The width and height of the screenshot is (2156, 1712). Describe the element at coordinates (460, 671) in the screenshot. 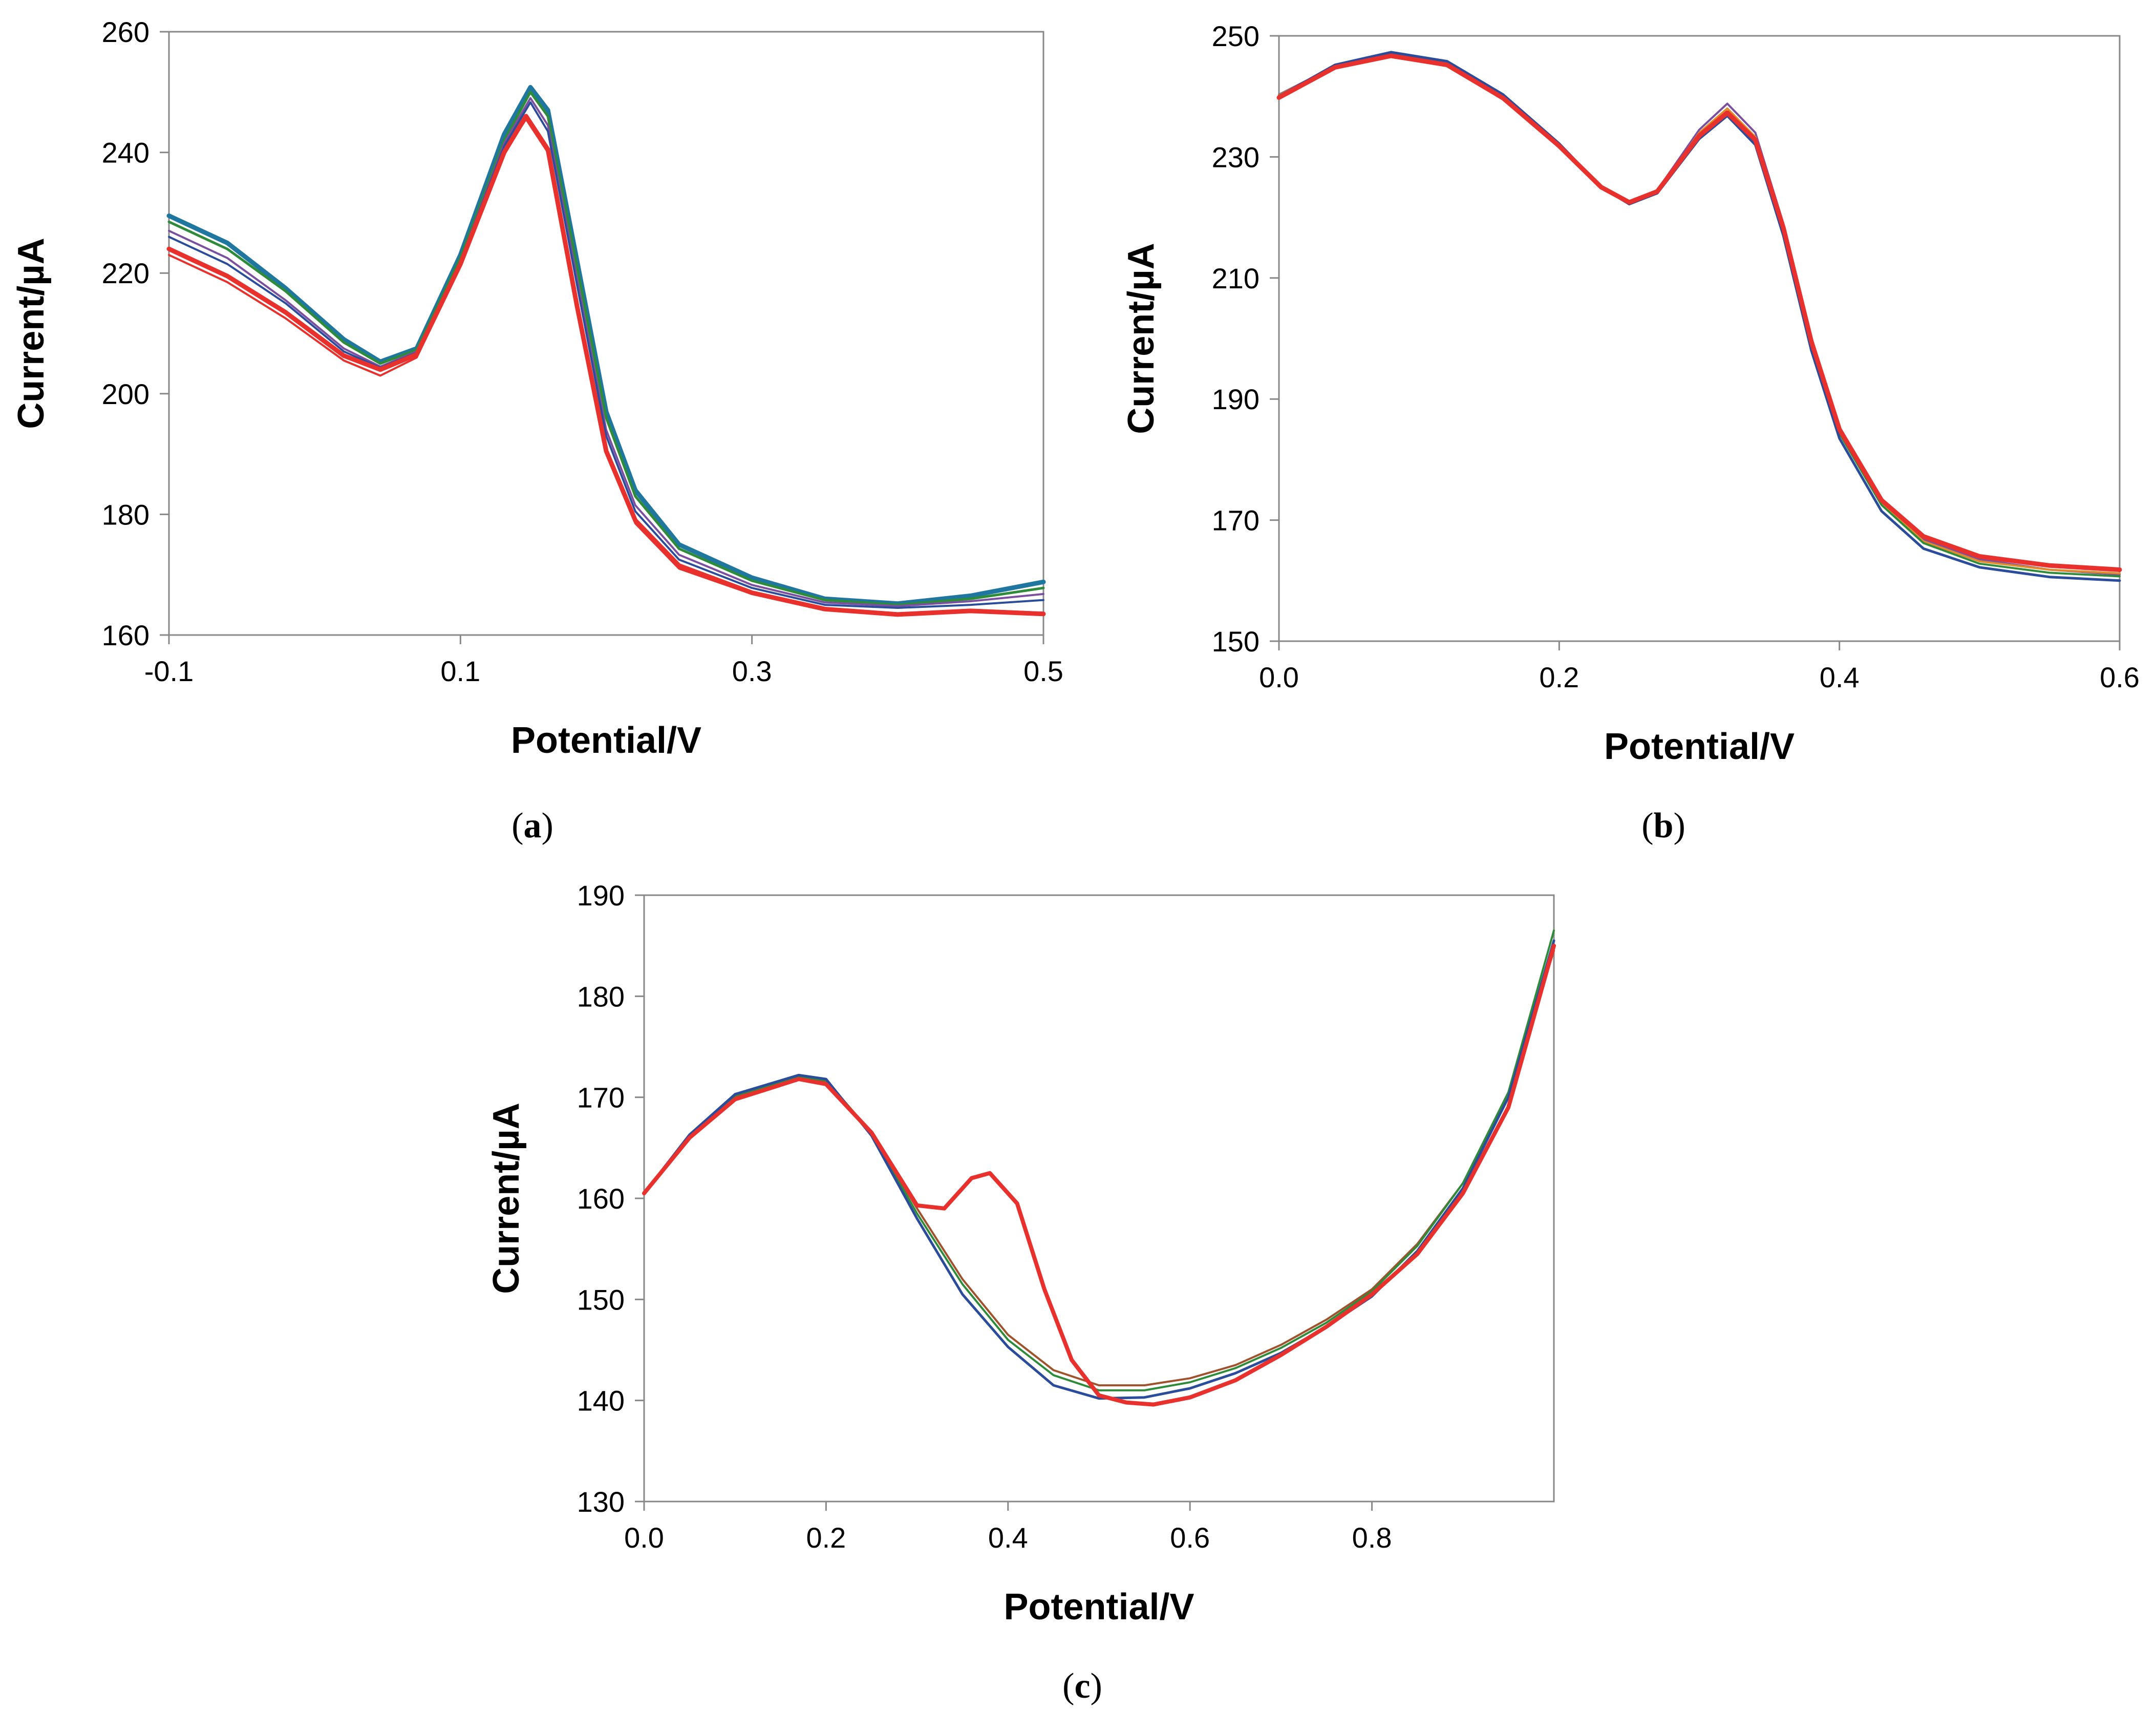

I see `x-tick-label: 0.1` at that location.